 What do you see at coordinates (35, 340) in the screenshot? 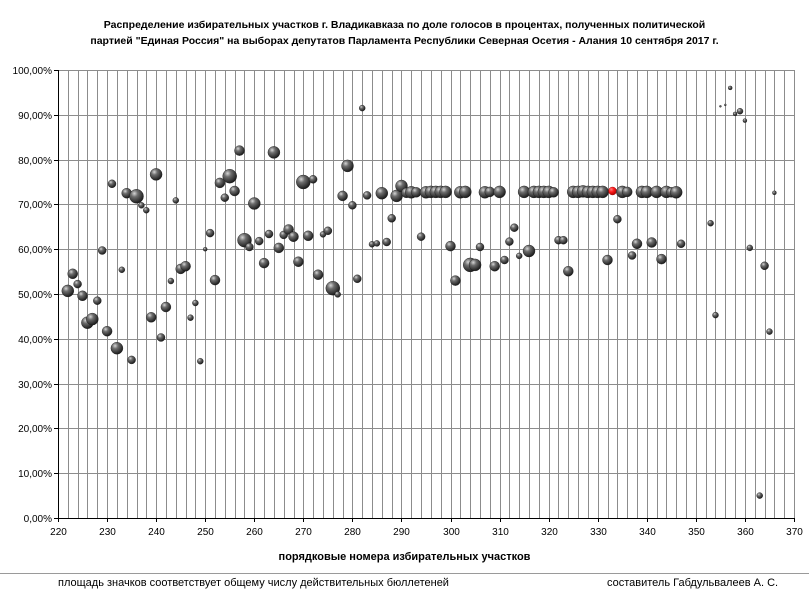
I see `y-tick-label: 40,00%` at bounding box center [35, 340].